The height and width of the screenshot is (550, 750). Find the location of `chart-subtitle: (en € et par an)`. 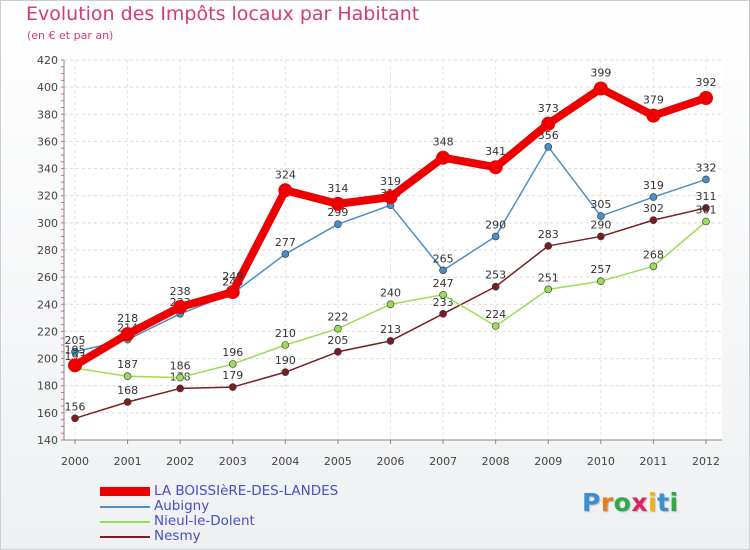

chart-subtitle: (en € et par an) is located at coordinates (70, 35).